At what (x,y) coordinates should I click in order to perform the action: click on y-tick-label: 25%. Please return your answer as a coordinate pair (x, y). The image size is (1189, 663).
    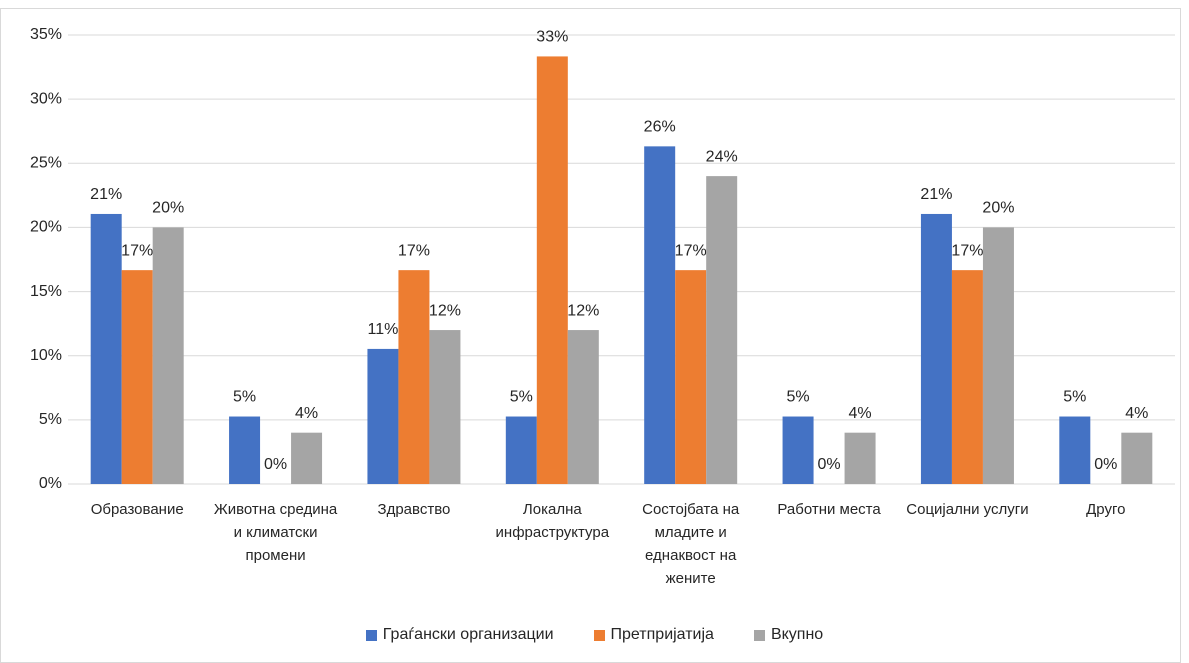
    Looking at the image, I should click on (46, 163).